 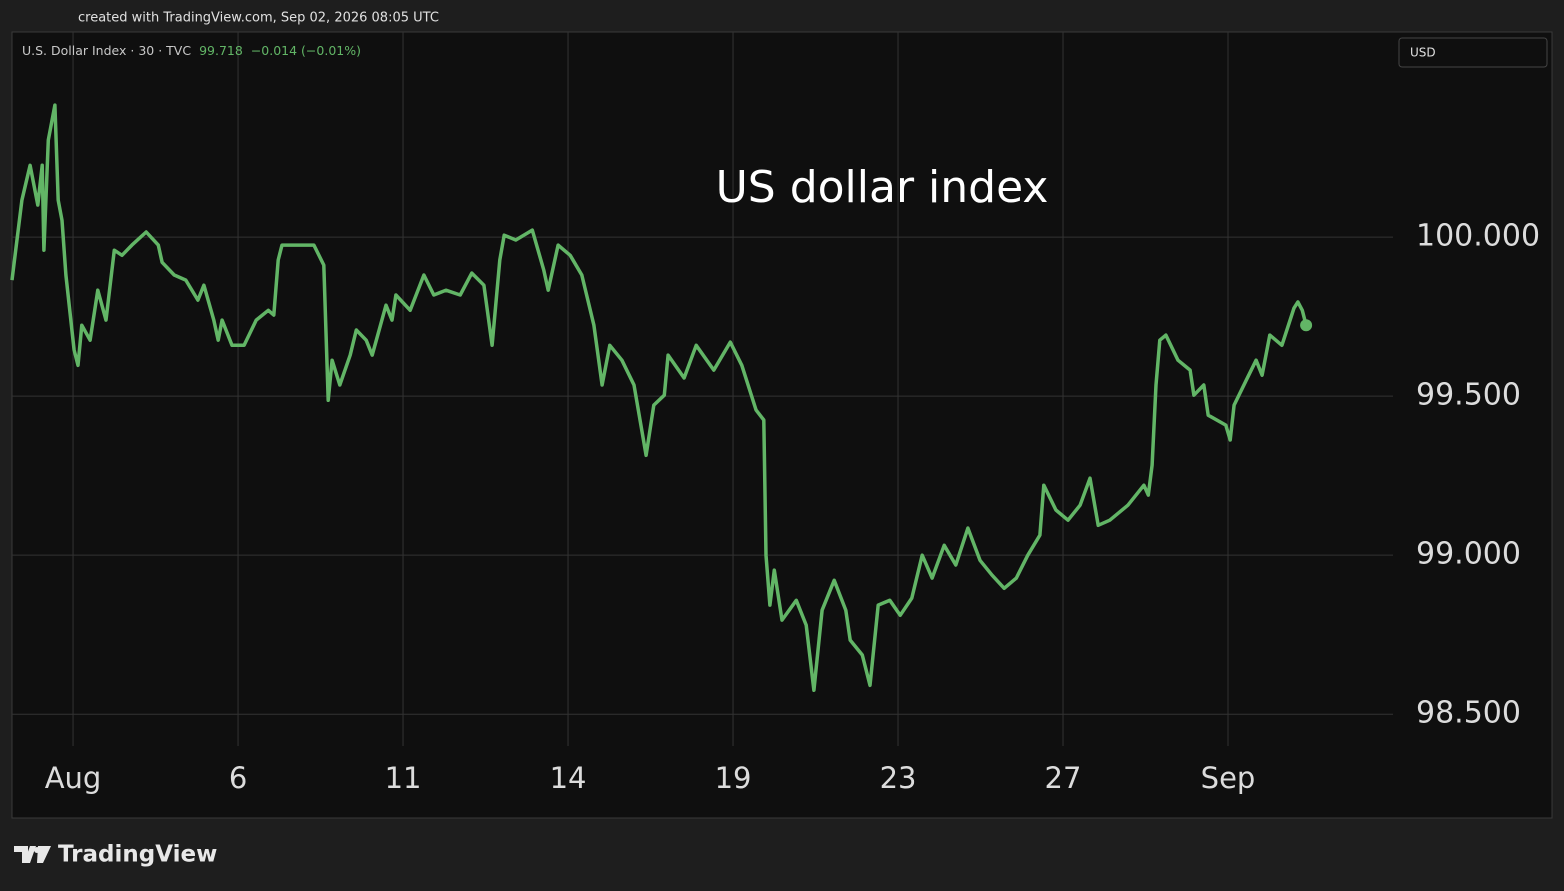 What do you see at coordinates (1473, 52) in the screenshot?
I see `currency-box` at bounding box center [1473, 52].